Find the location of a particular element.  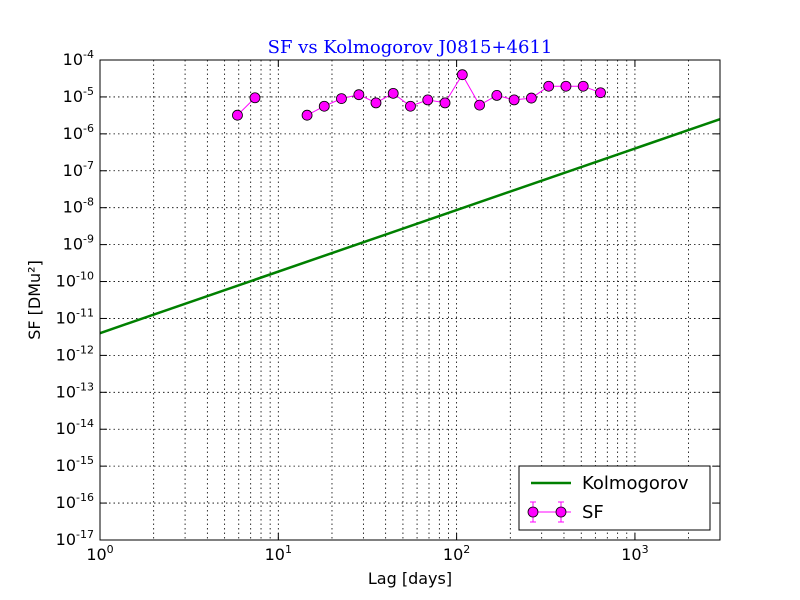

y-tick-label: 10⁻⁹ is located at coordinates (78, 243).